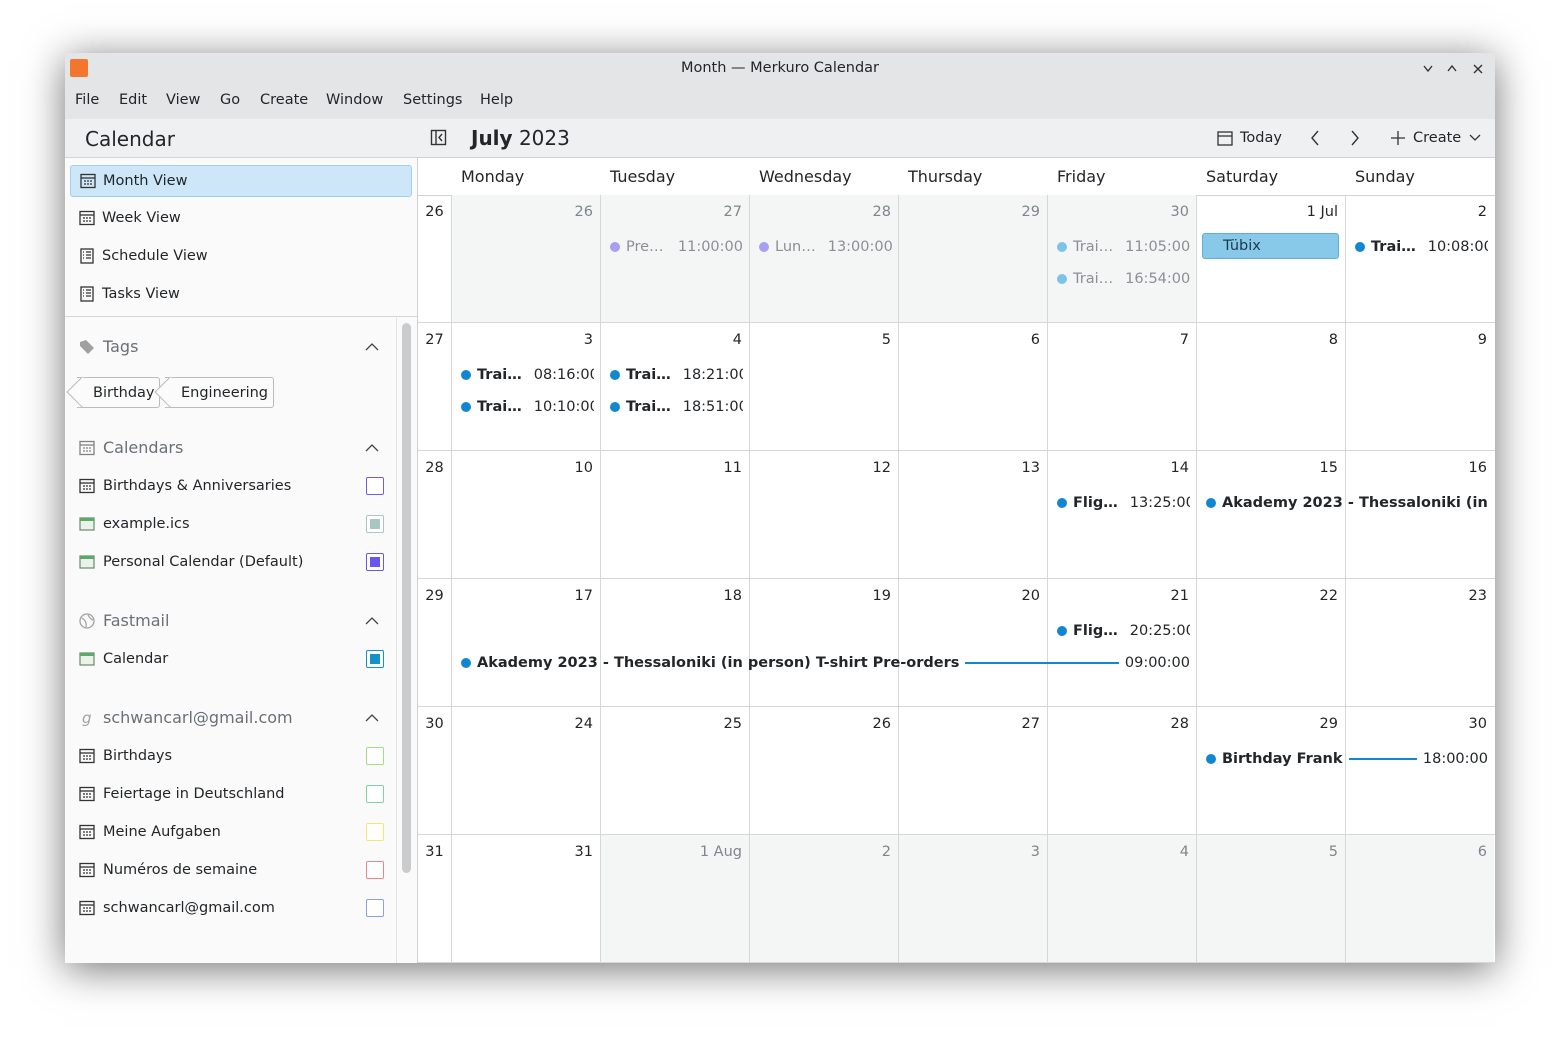 Image resolution: width=1560 pixels, height=1041 pixels. What do you see at coordinates (1123, 279) in the screenshot?
I see `event: Trai… 16:54:00` at bounding box center [1123, 279].